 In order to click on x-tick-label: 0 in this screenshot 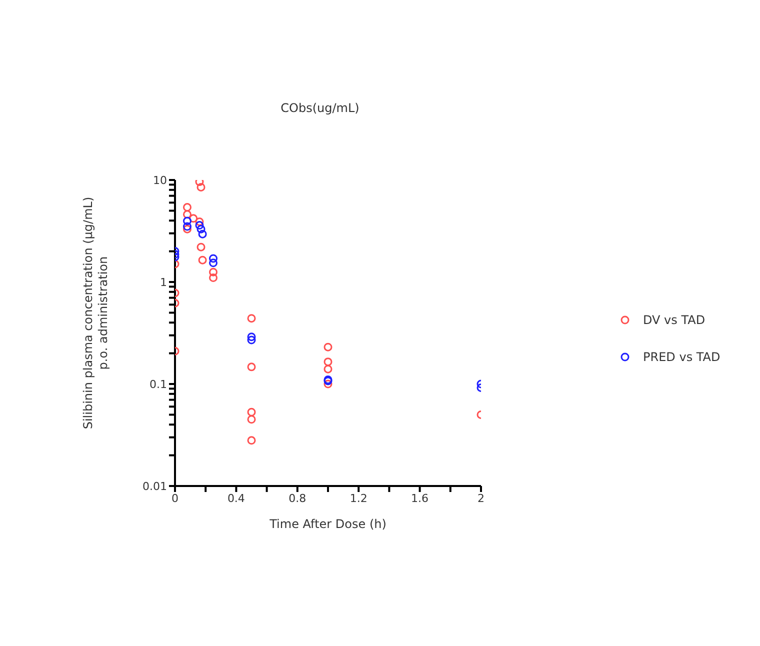, I will do `click(175, 498)`.